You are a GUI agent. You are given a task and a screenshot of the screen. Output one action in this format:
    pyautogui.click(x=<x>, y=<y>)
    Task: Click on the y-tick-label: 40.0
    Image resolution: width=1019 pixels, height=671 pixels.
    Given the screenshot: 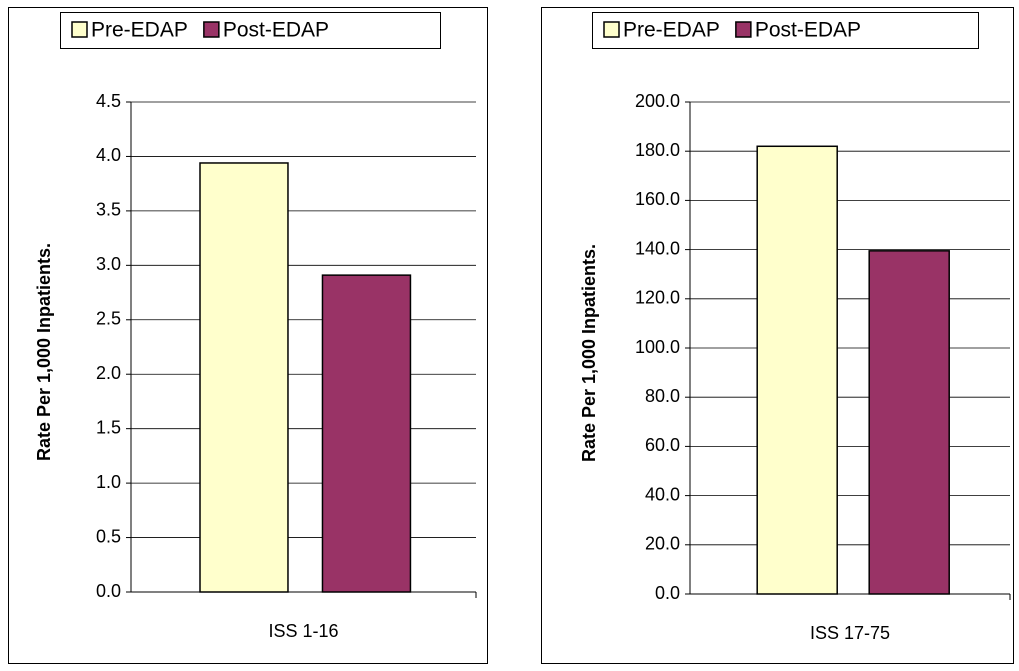 What is the action you would take?
    pyautogui.click(x=662, y=494)
    